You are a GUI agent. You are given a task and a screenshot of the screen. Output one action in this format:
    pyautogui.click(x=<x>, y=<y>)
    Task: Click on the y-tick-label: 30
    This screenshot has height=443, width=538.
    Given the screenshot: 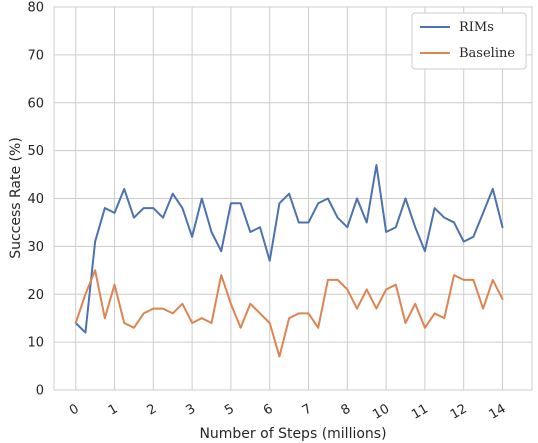 What is the action you would take?
    pyautogui.click(x=35, y=247)
    